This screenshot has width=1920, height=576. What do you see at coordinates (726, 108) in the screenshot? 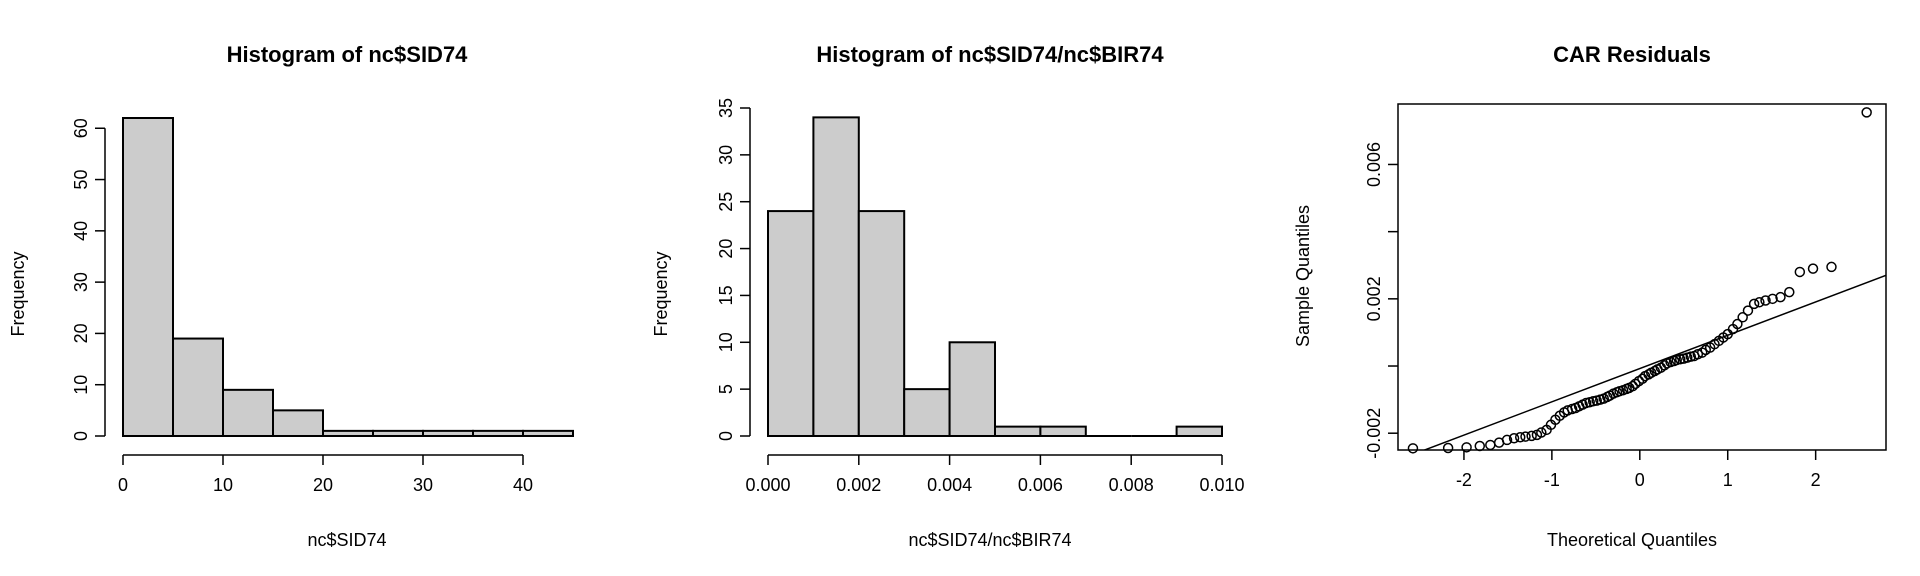
I see `y-tick-label: 35` at bounding box center [726, 108].